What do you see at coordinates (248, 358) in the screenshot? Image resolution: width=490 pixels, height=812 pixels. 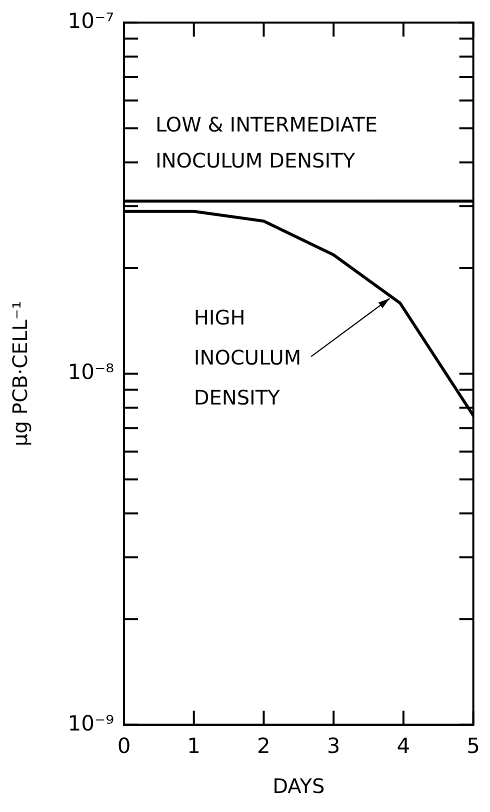 I see `text: HIGH INOCULUM DENSITY` at bounding box center [248, 358].